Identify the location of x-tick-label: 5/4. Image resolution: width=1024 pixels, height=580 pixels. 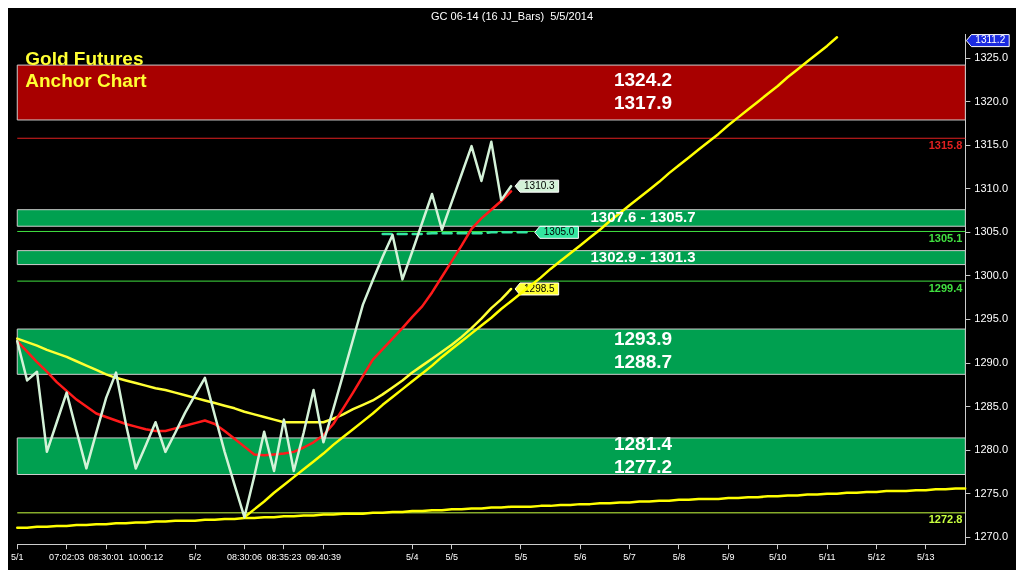
(412, 557).